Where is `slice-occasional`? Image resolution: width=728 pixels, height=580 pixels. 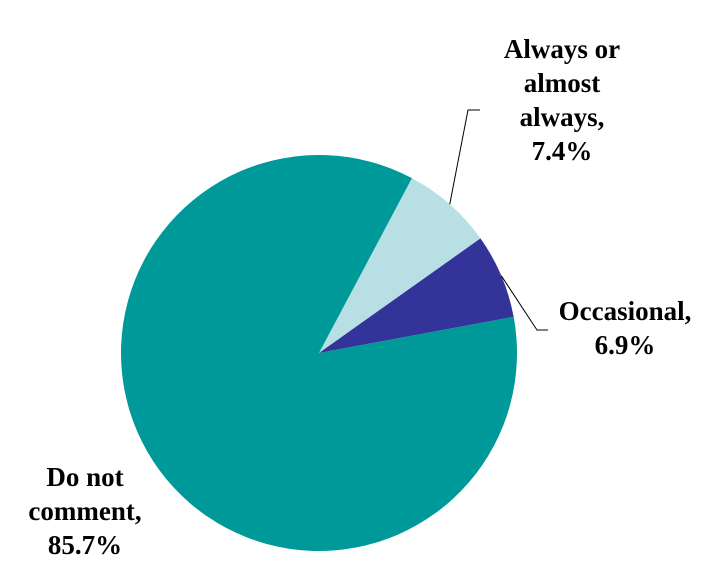 slice-occasional is located at coordinates (416, 295).